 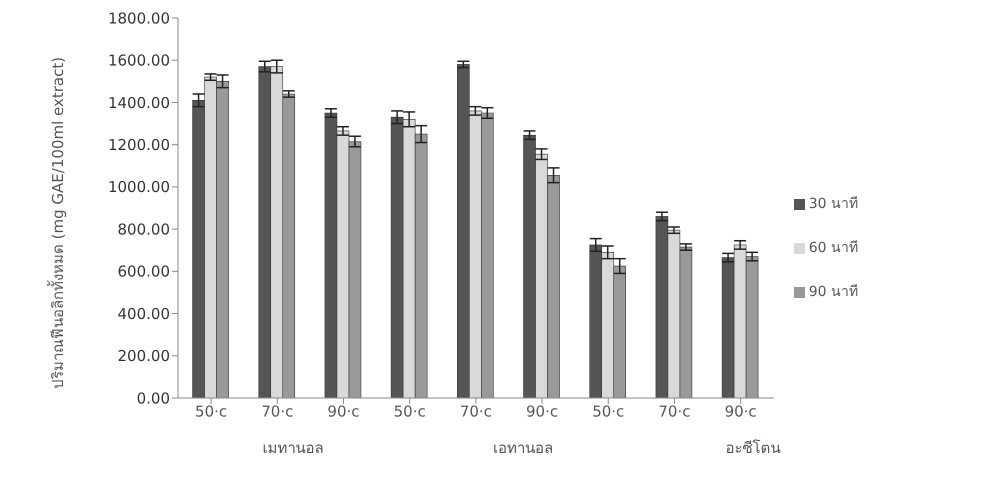 What do you see at coordinates (833, 292) in the screenshot?
I see `legend-label: 90 นาที` at bounding box center [833, 292].